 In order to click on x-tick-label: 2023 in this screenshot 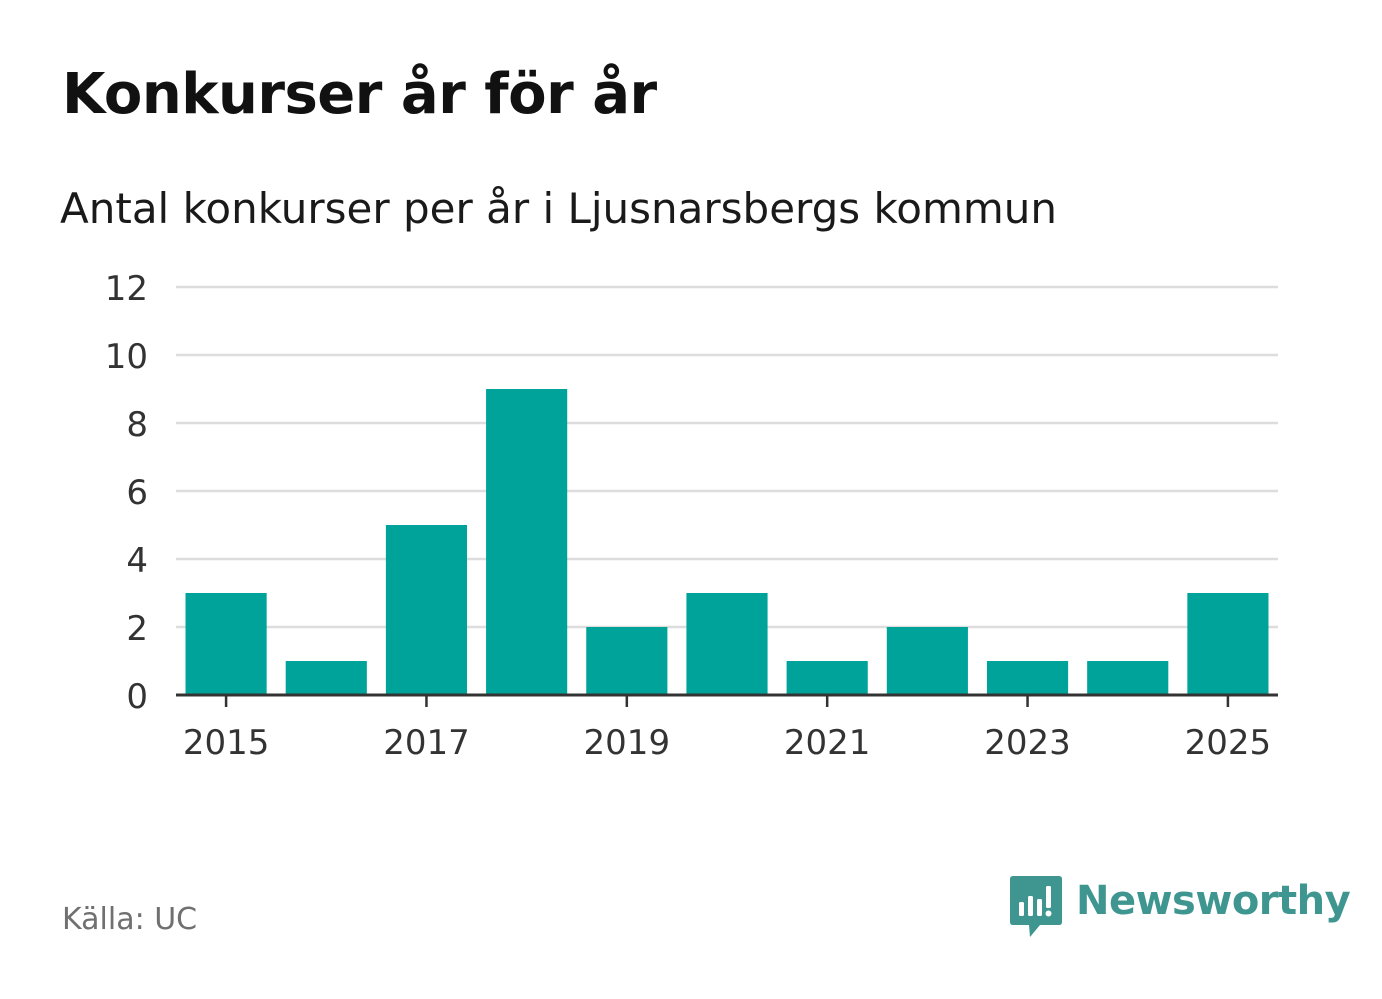, I will do `click(1027, 743)`.